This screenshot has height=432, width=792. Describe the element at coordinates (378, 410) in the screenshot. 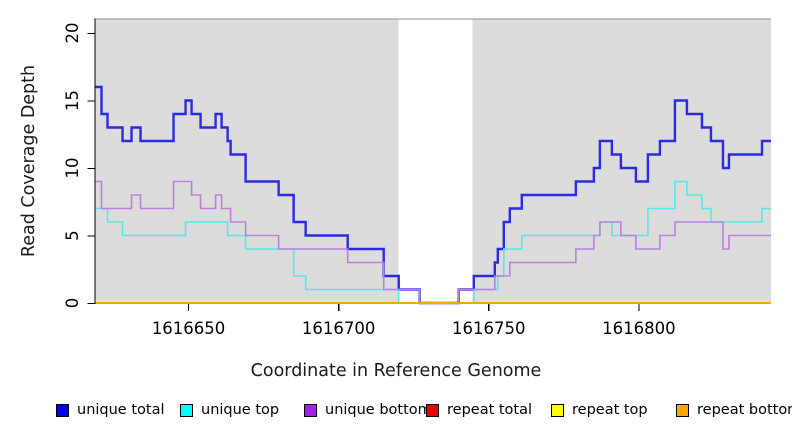

I see `legend-label: unique bottom` at that location.